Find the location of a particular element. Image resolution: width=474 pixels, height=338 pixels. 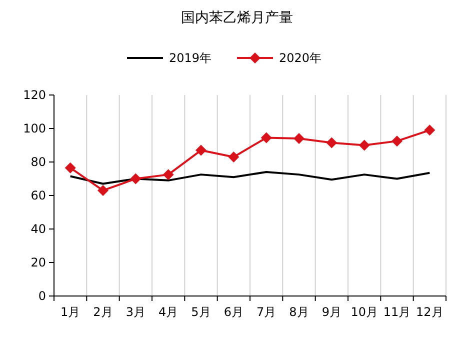

x-tick-label: 12月 is located at coordinates (430, 312).